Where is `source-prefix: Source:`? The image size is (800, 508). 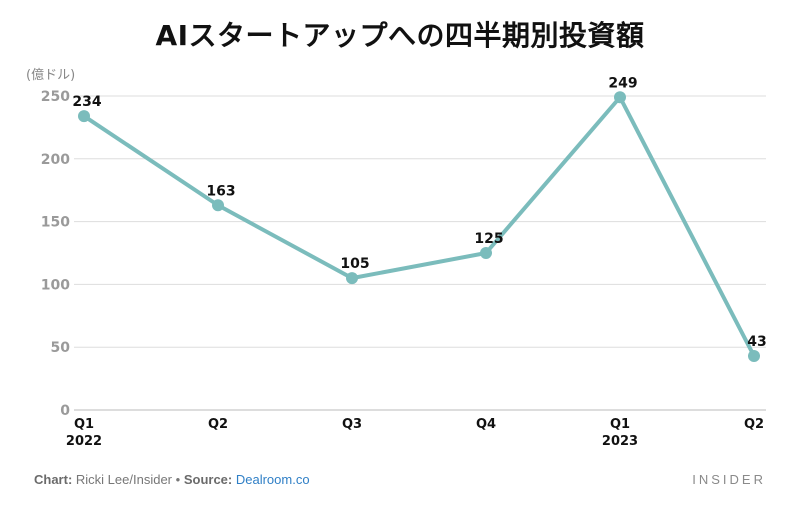
source-prefix: Source: is located at coordinates (208, 479).